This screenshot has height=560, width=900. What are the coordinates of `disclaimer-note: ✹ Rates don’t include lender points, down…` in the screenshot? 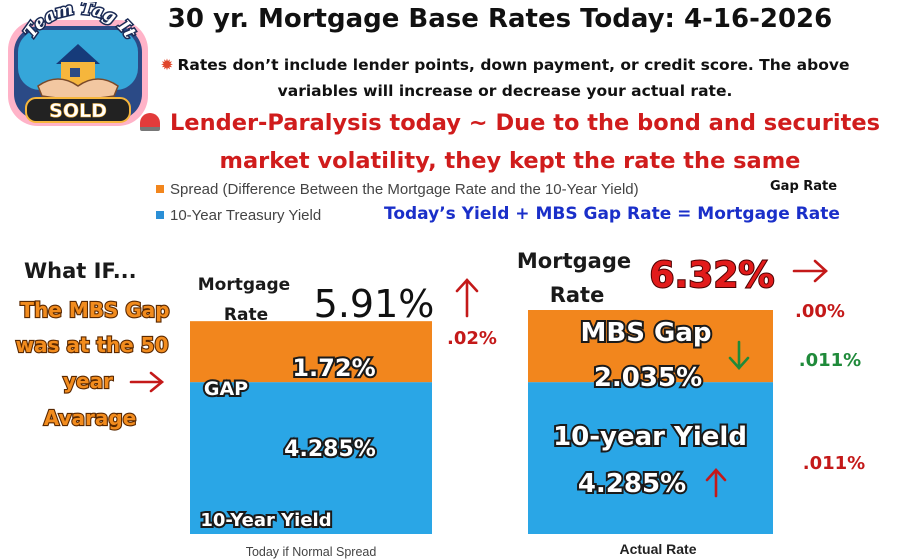 It's located at (505, 78).